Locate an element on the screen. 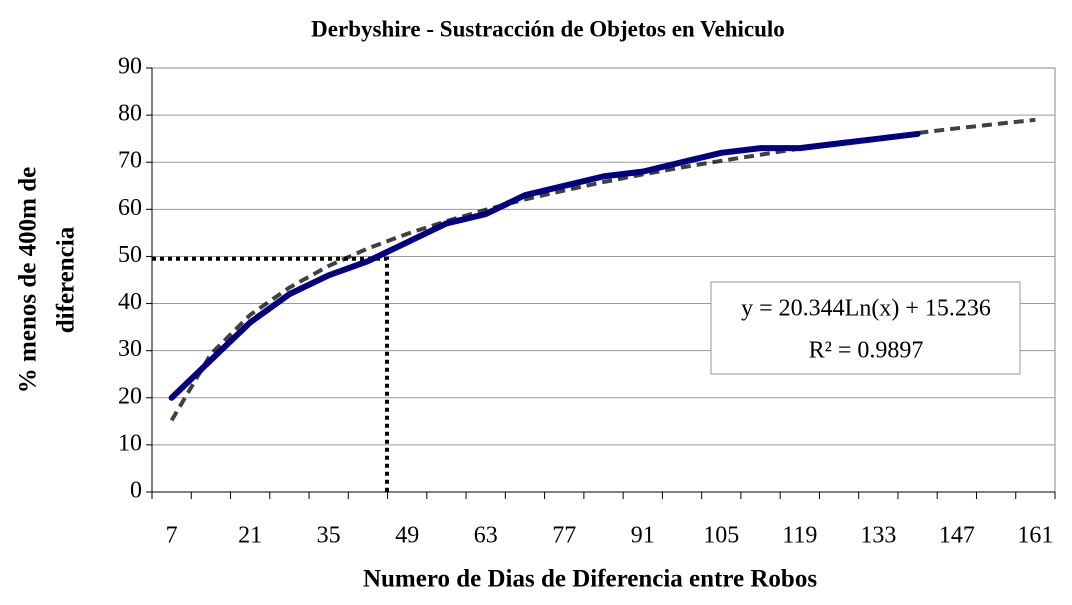 The image size is (1072, 605). y-tick-label: 0 is located at coordinates (136, 491).